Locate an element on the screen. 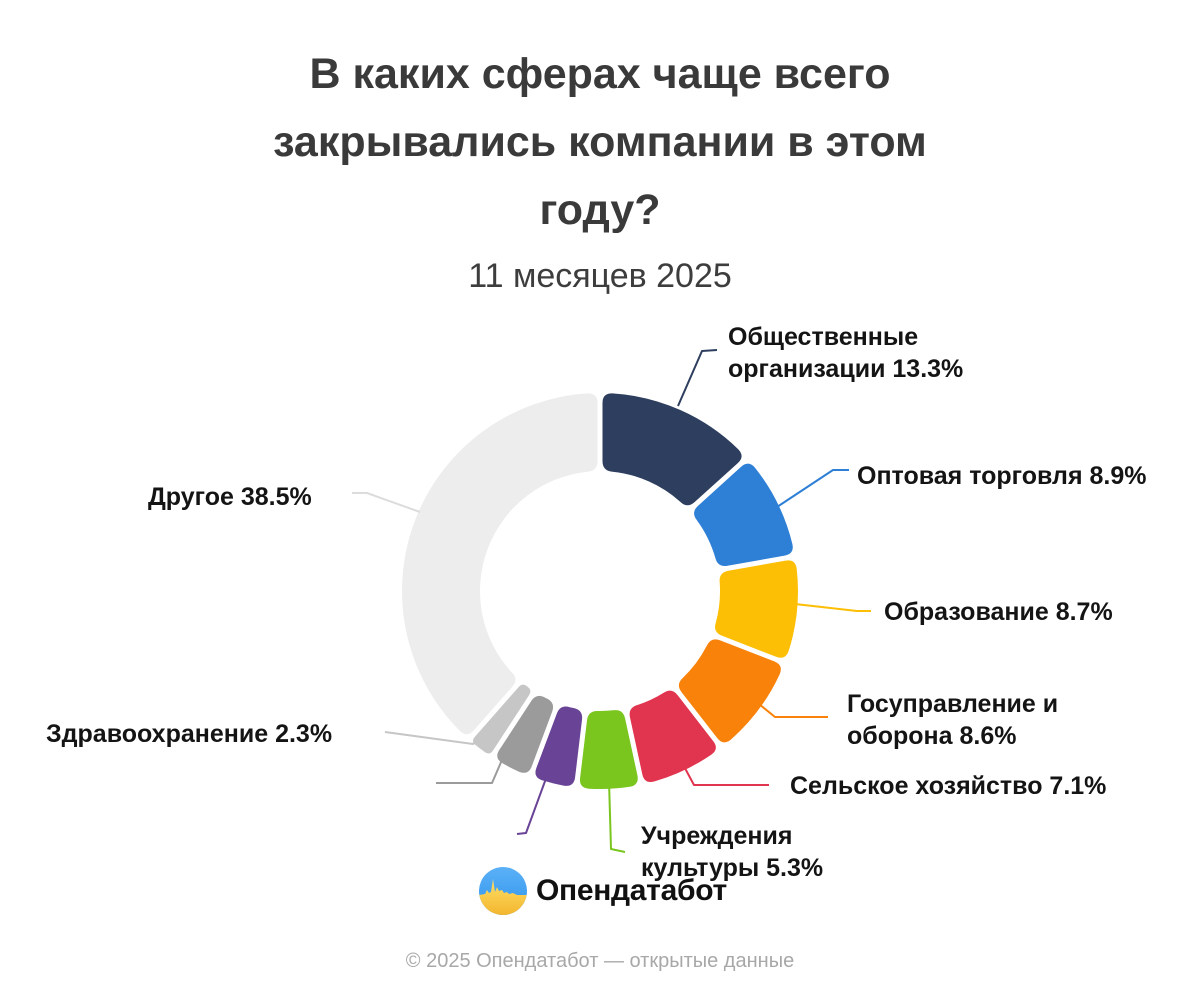 The width and height of the screenshot is (1200, 1000). page-subtitle: 11 месяцев 2025 is located at coordinates (600, 276).